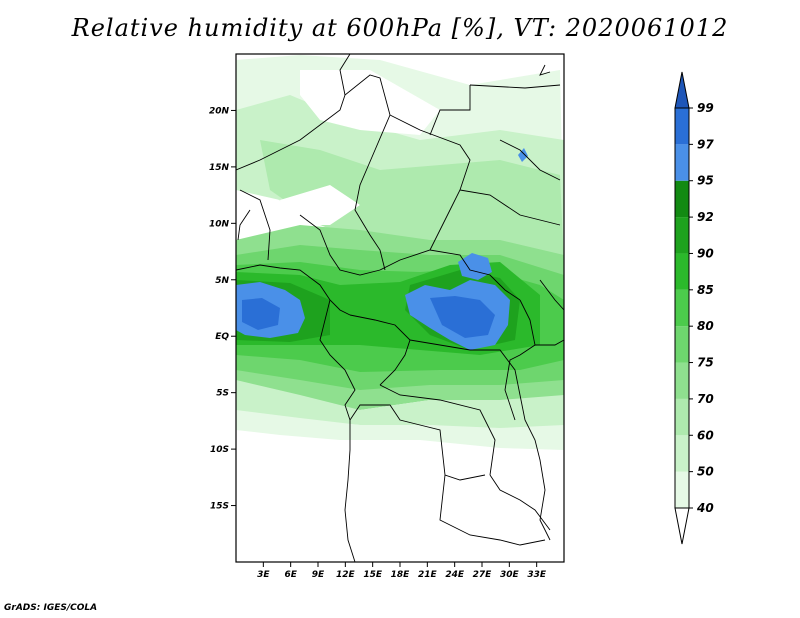 The image size is (800, 618). I want to click on lon-tick-label: 24E, so click(455, 575).